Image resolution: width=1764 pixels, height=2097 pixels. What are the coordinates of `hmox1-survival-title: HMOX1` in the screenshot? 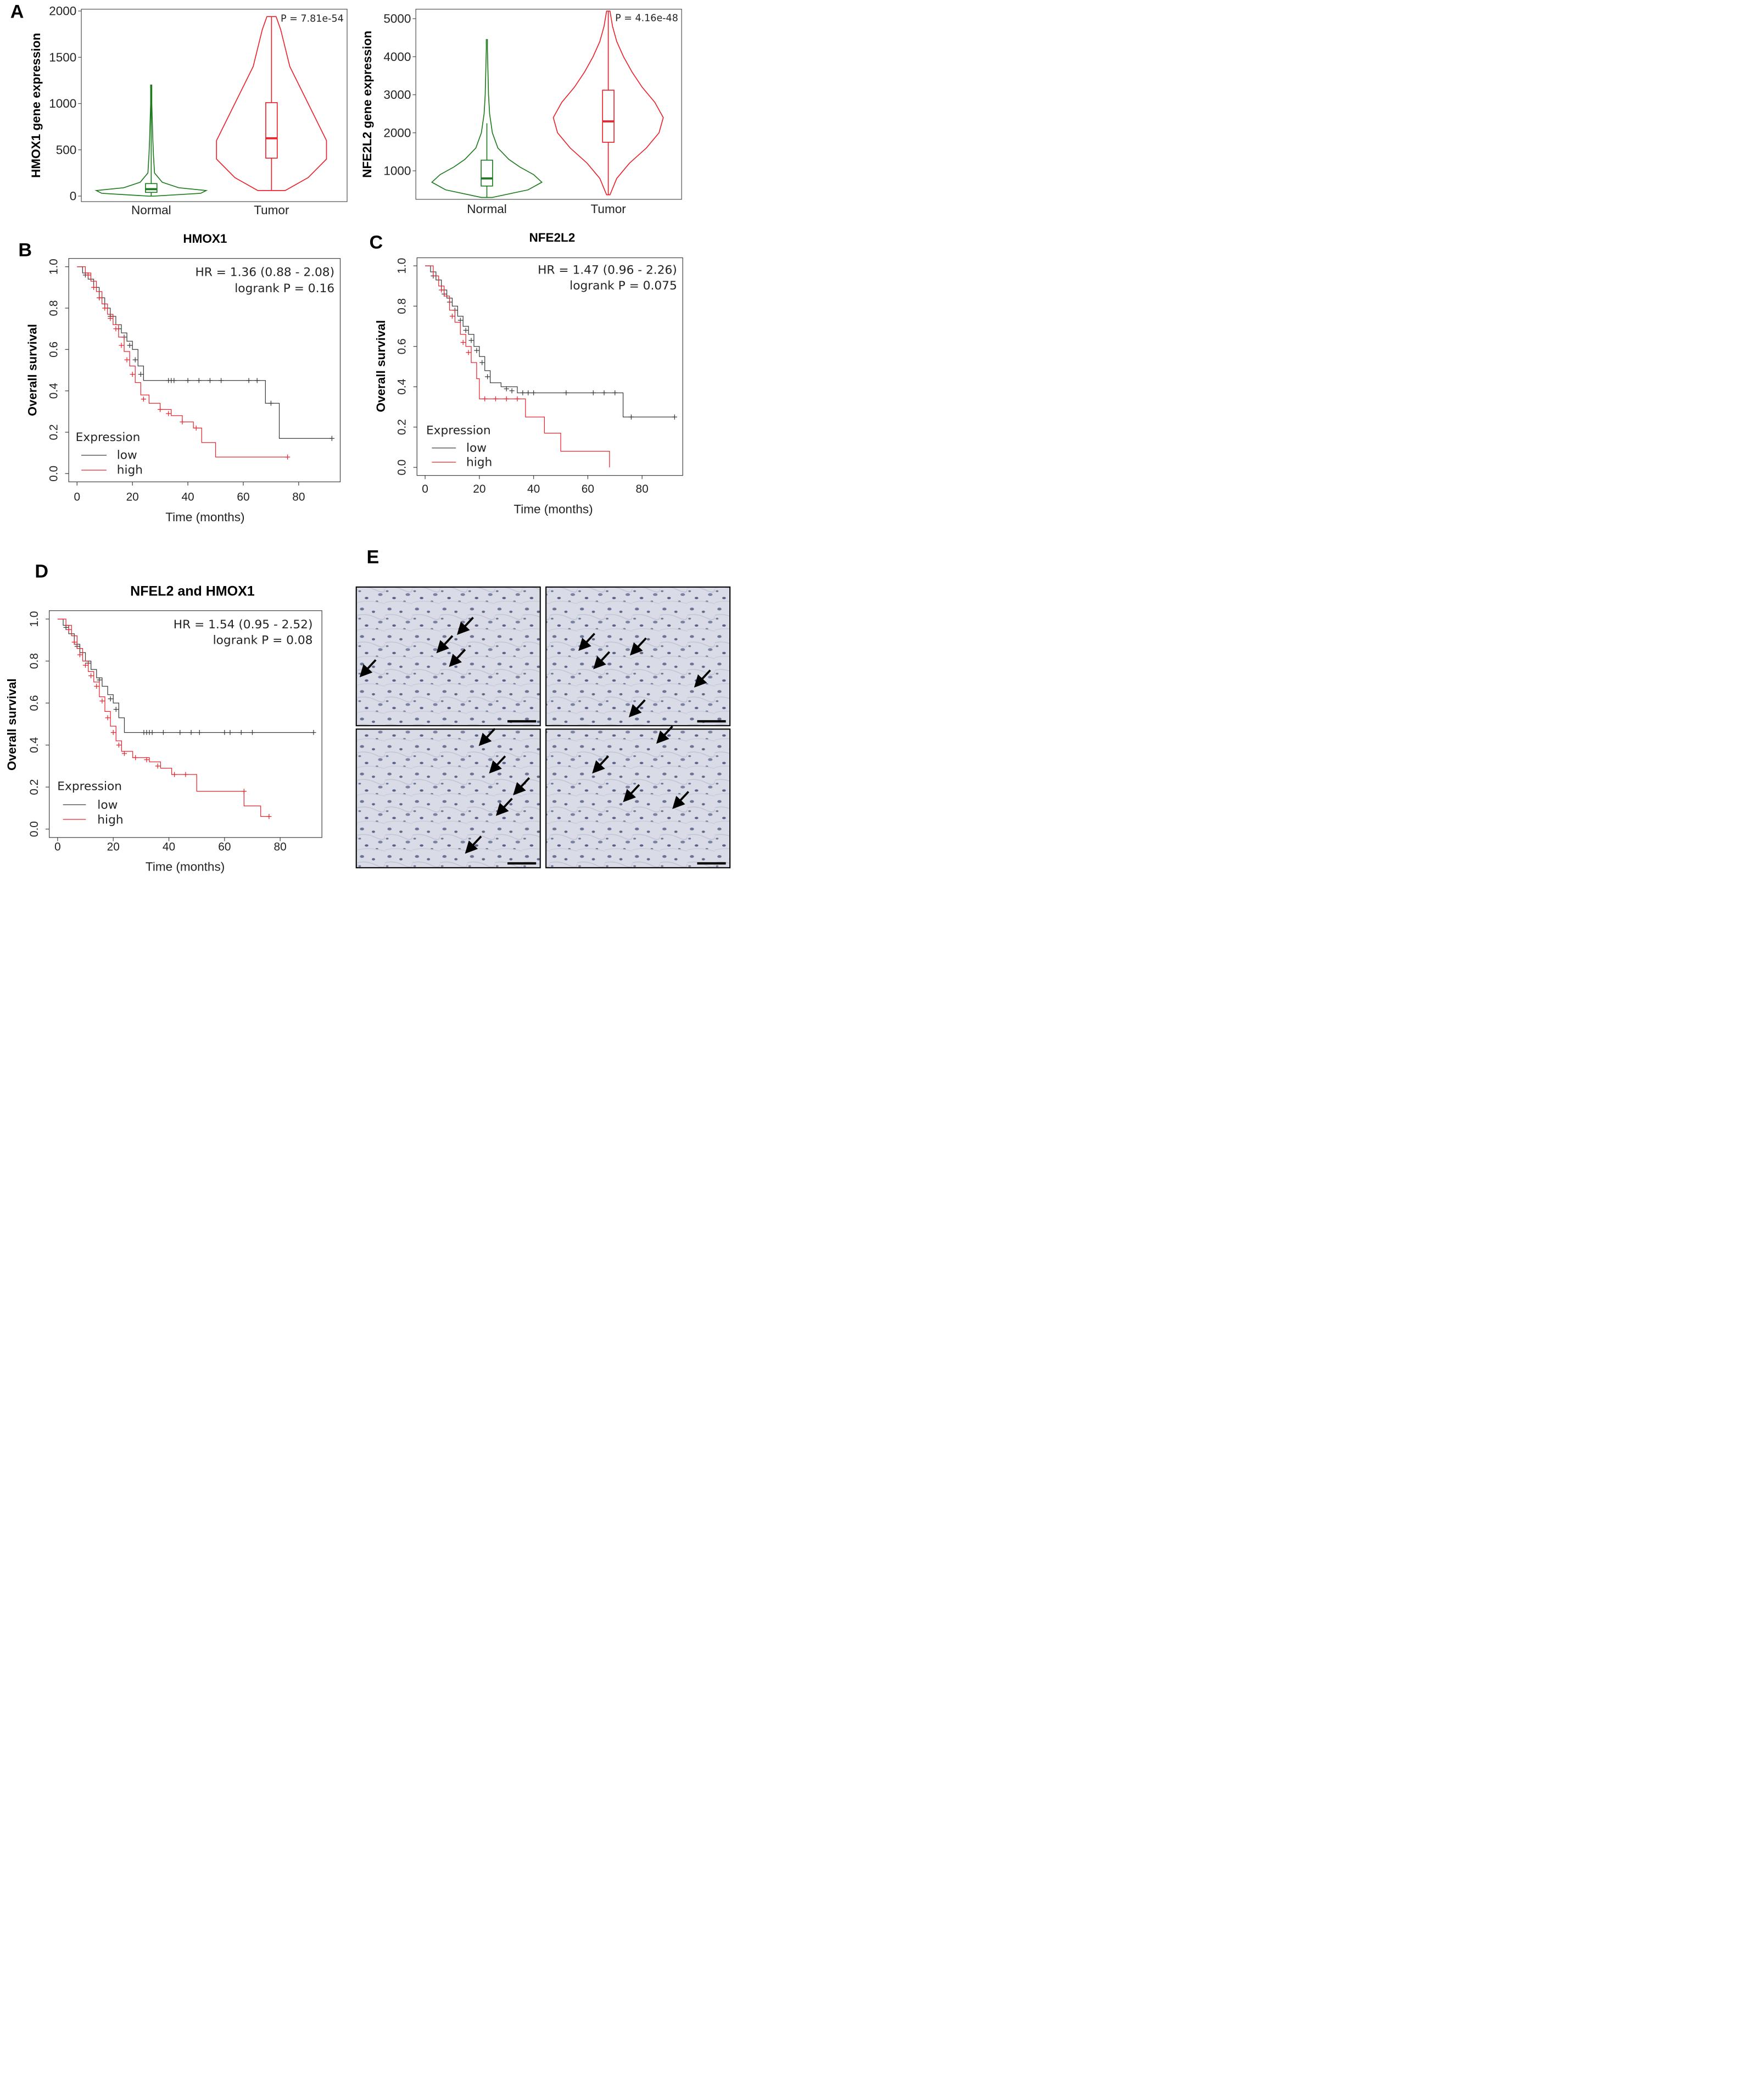 It's located at (205, 239).